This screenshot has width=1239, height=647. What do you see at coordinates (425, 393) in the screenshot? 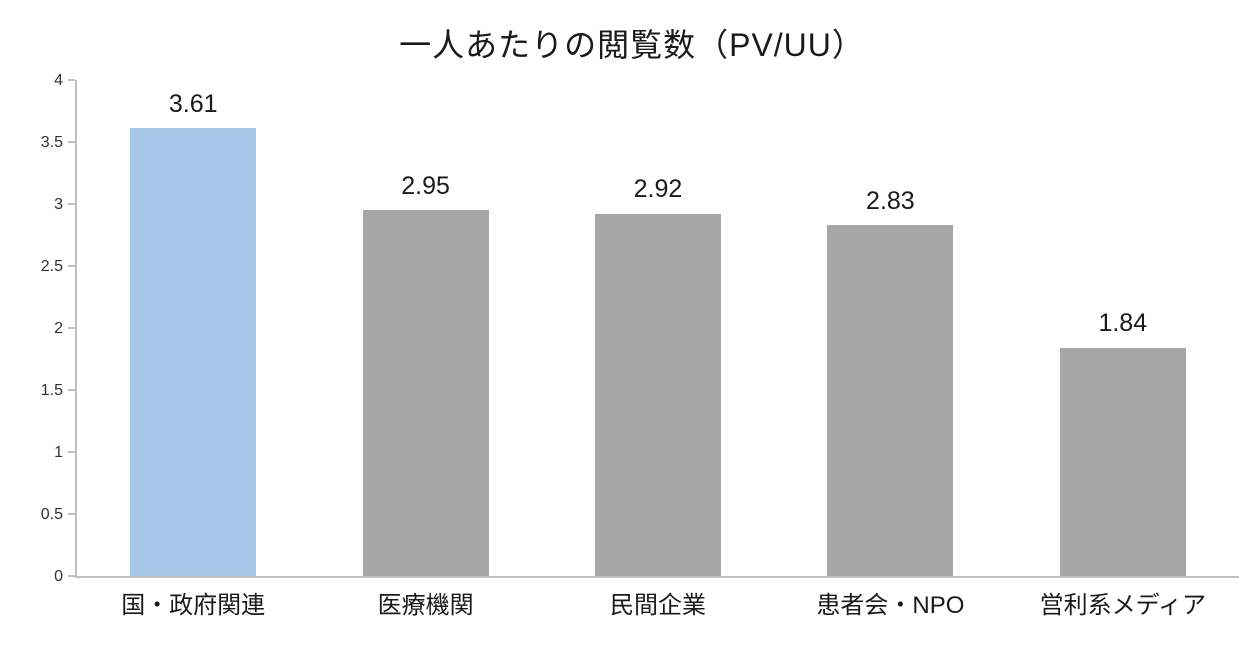
I see `bar-医療機関` at bounding box center [425, 393].